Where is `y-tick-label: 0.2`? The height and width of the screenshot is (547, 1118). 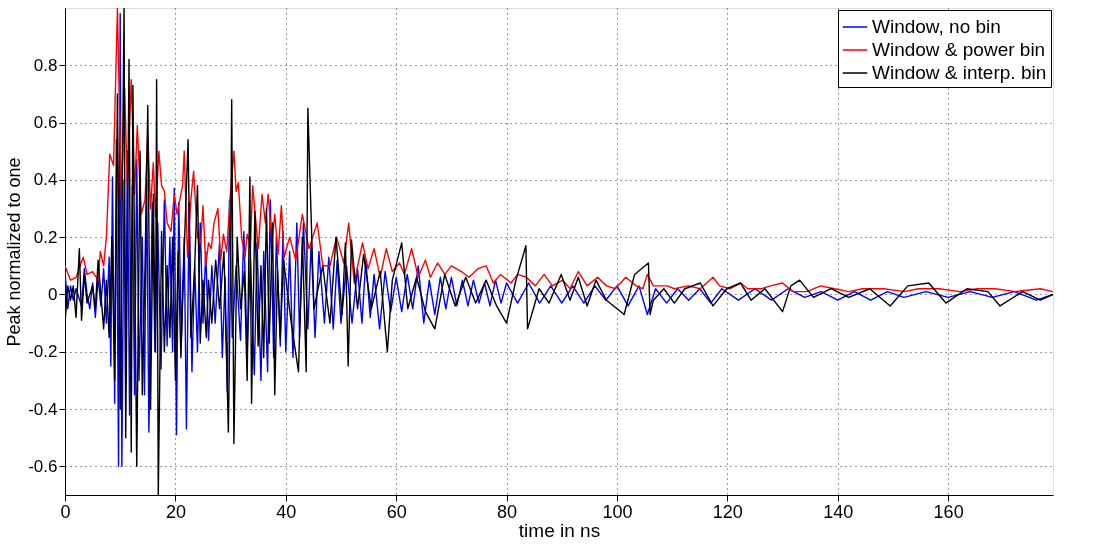 y-tick-label: 0.2 is located at coordinates (45, 237).